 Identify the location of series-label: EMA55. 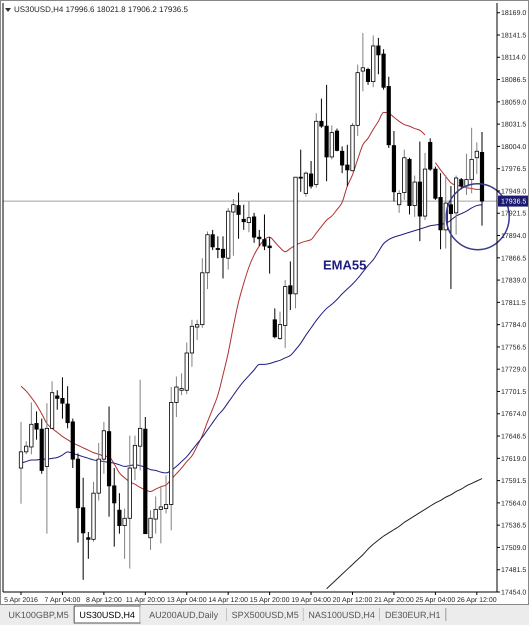
(344, 265).